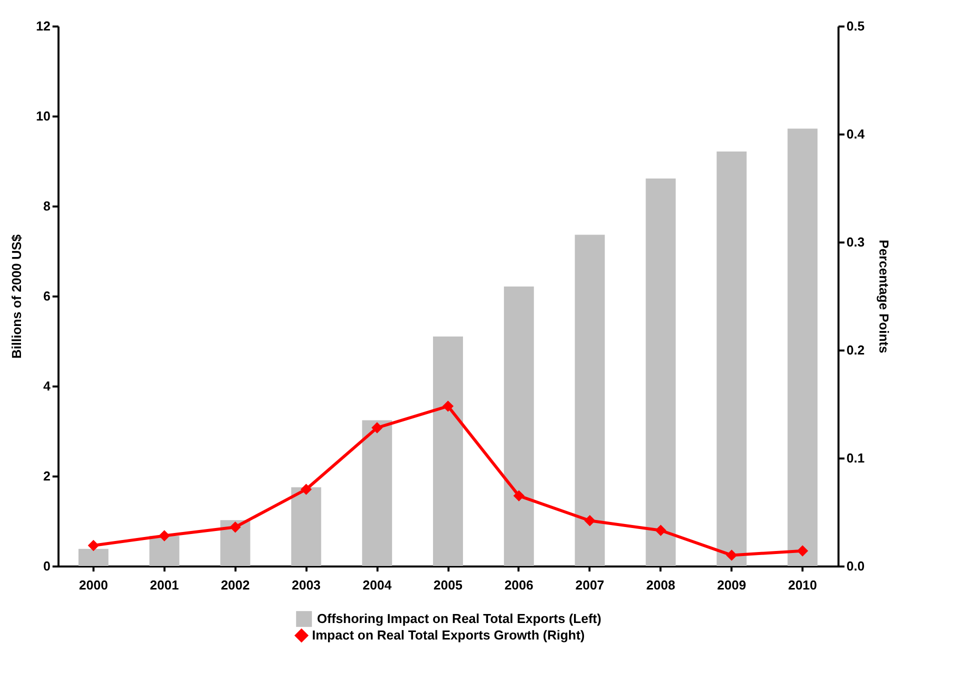 The image size is (975, 675). What do you see at coordinates (235, 585) in the screenshot?
I see `x-tick-label: 2002` at bounding box center [235, 585].